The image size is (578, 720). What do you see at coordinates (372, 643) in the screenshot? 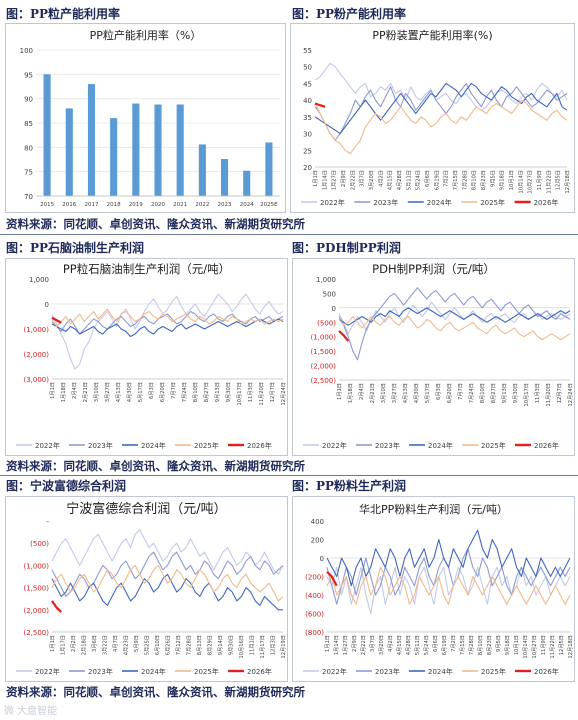
I see `x-tick-label: 3月7日` at bounding box center [372, 643].